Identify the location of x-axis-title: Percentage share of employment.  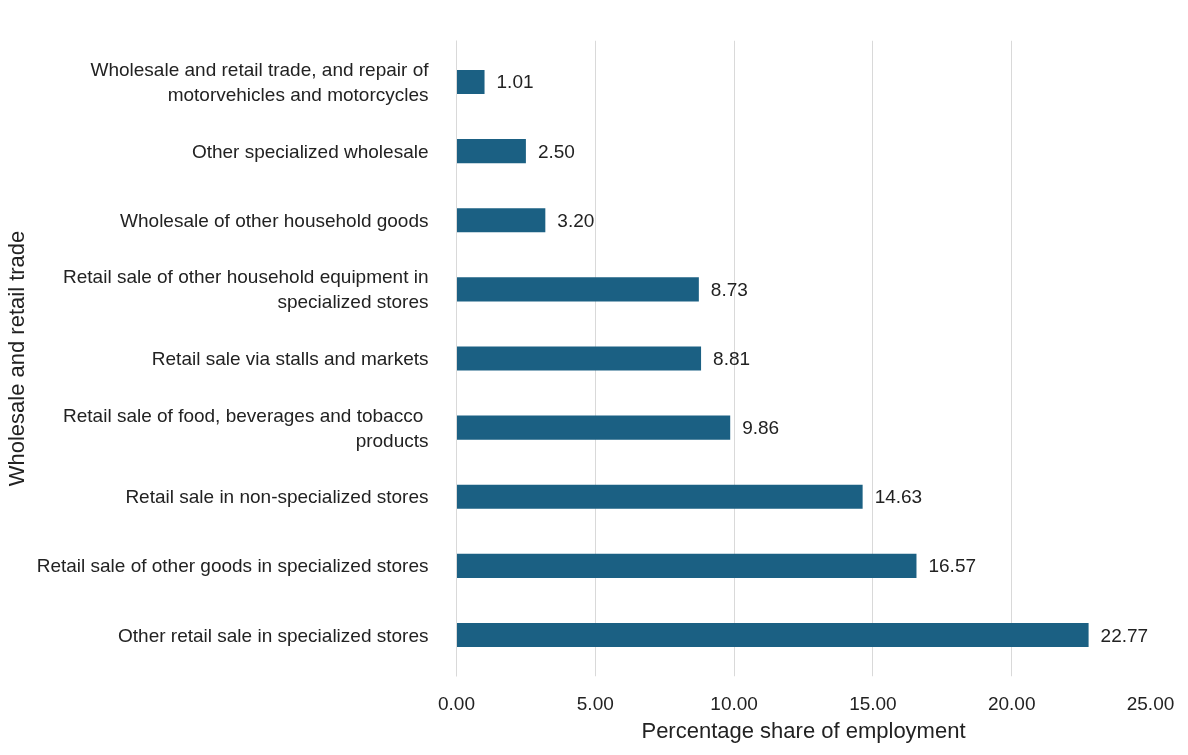
(803, 730).